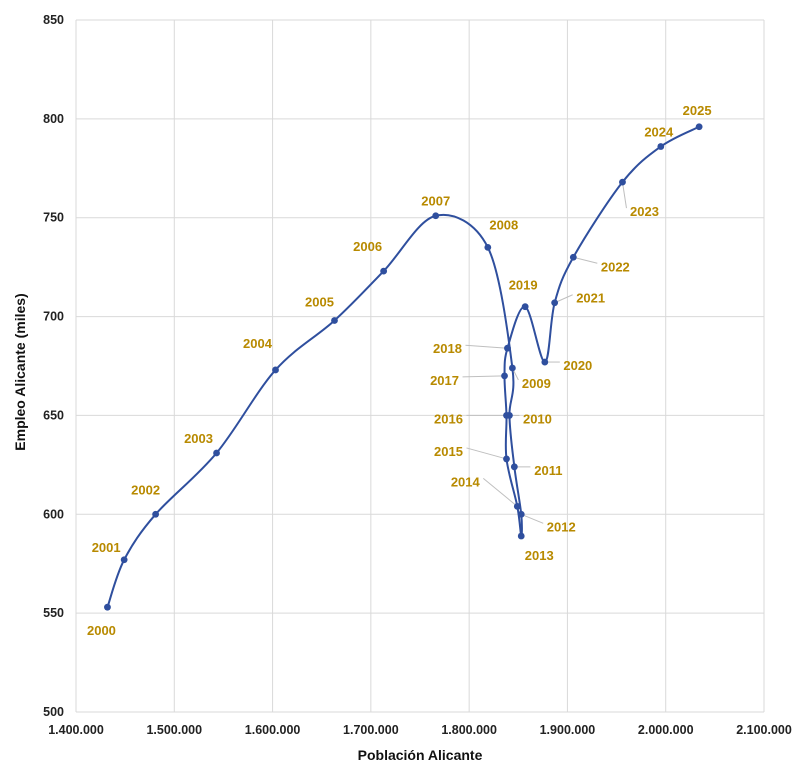 The width and height of the screenshot is (801, 765). What do you see at coordinates (76, 730) in the screenshot?
I see `x-tick-label: 1.400.000` at bounding box center [76, 730].